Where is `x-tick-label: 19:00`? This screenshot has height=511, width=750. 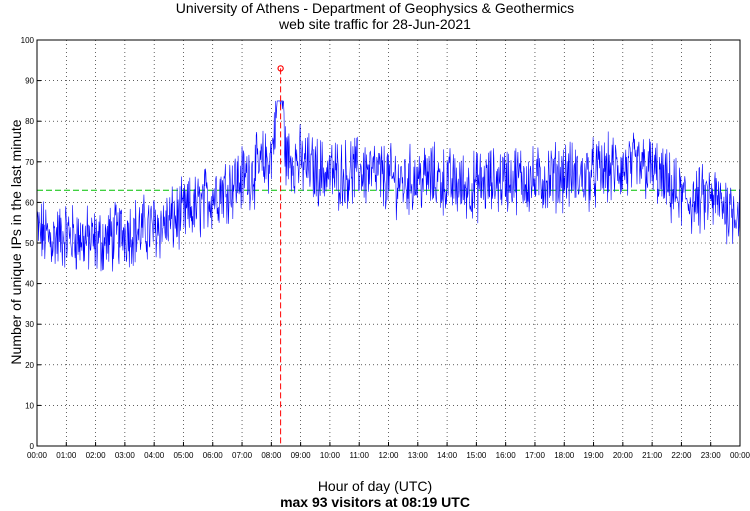
x-tick-label: 19:00 is located at coordinates (594, 455).